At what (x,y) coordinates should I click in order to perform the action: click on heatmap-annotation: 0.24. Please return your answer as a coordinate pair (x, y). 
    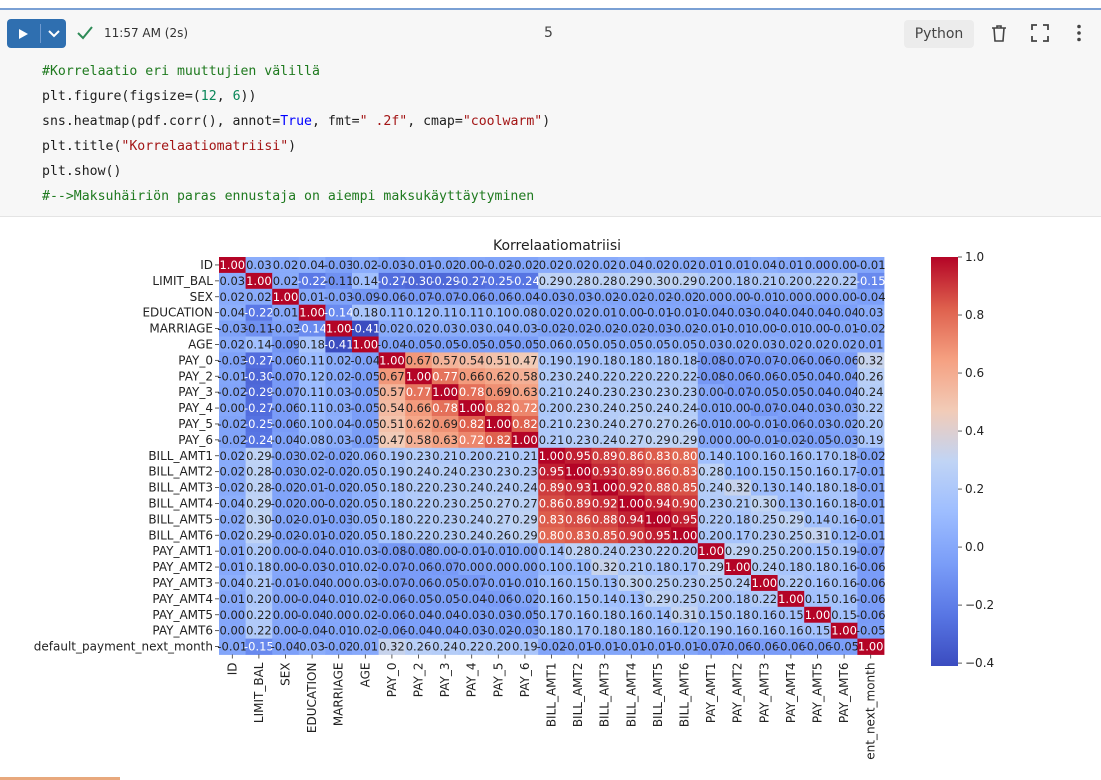
    Looking at the image, I should click on (472, 535).